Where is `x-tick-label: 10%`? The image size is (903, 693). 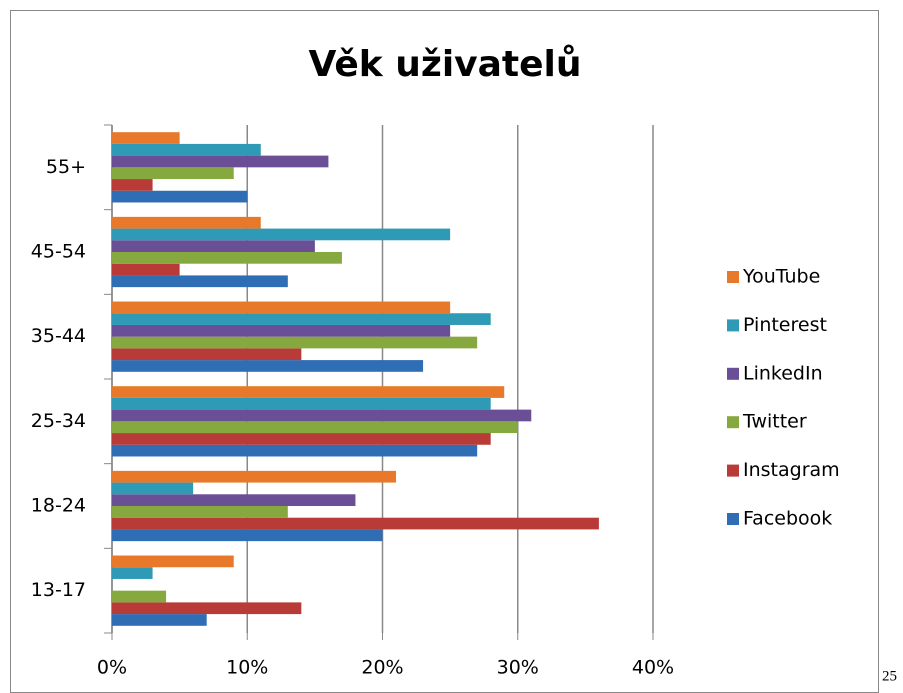 x-tick-label: 10% is located at coordinates (247, 668).